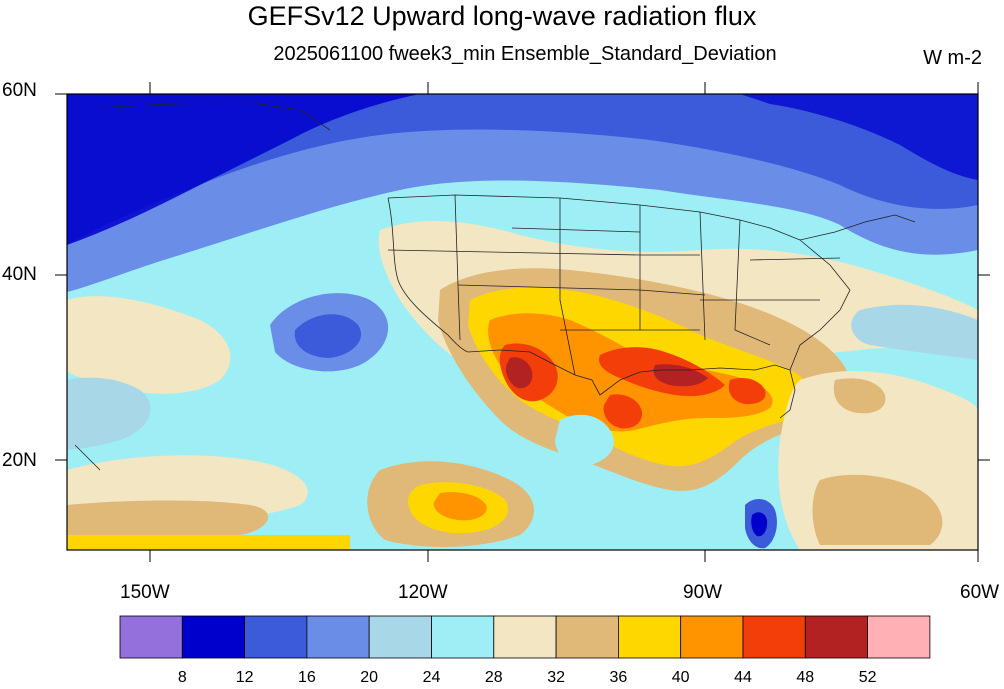  I want to click on lon-label-150w: 150W, so click(145, 592).